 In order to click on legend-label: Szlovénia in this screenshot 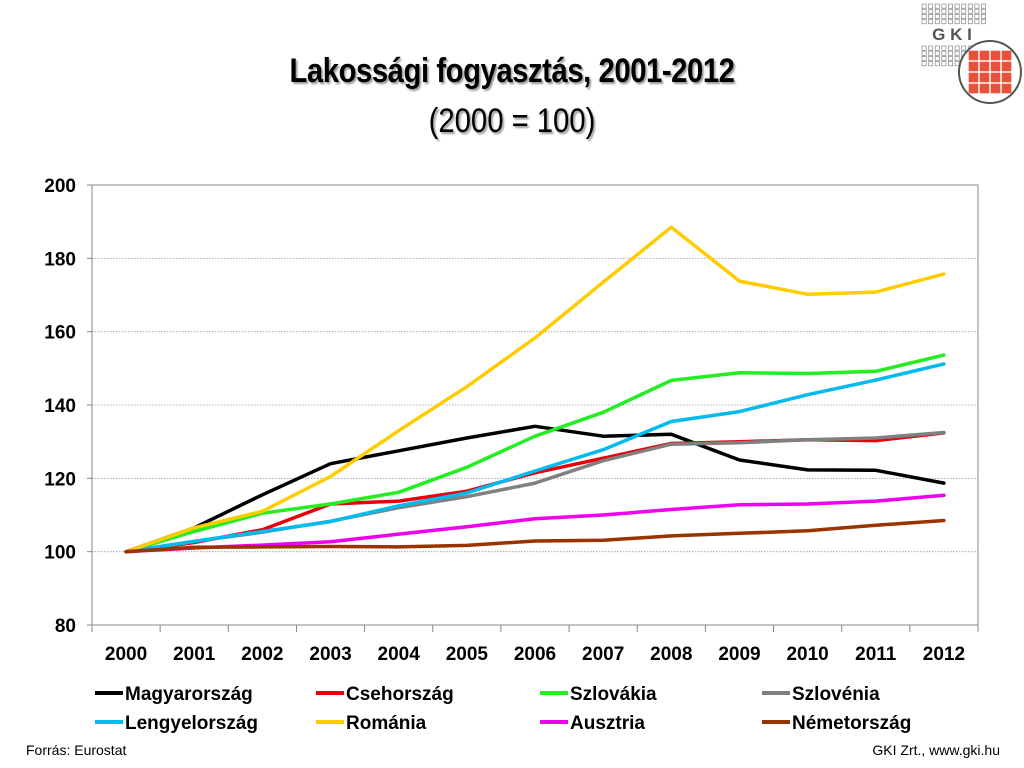, I will do `click(836, 694)`.